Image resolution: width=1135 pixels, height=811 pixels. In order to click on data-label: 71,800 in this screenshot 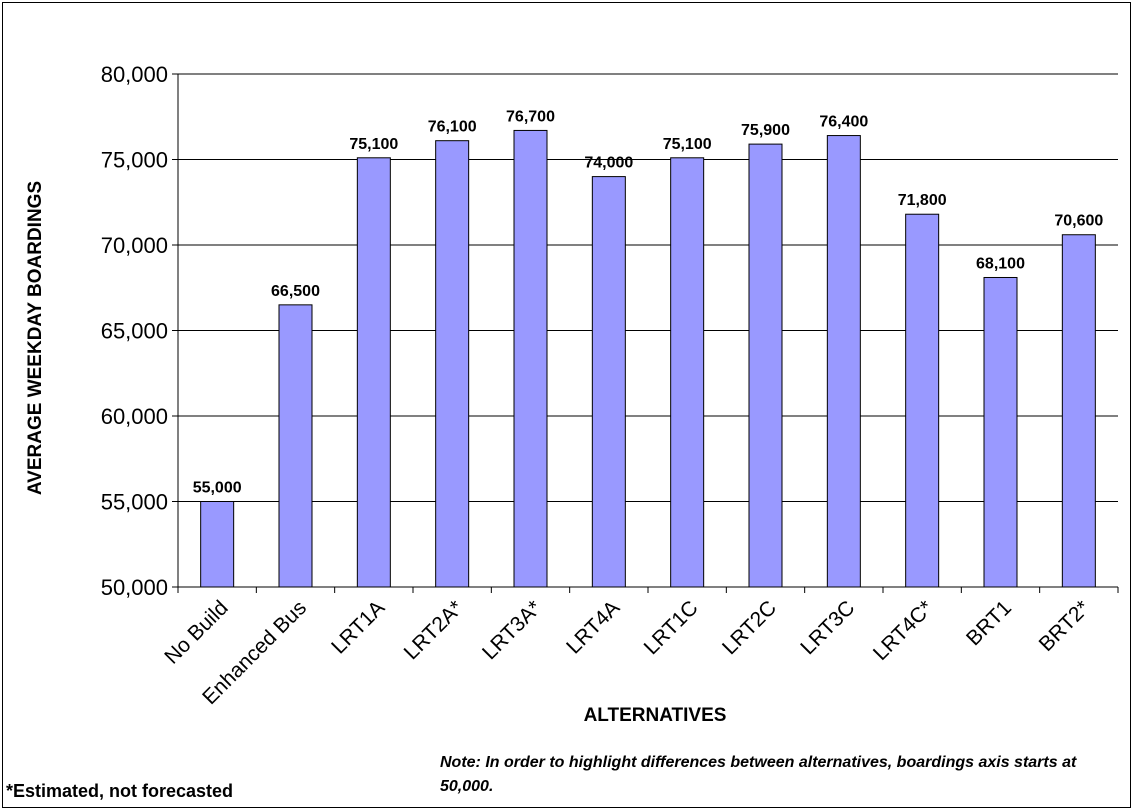, I will do `click(922, 200)`.